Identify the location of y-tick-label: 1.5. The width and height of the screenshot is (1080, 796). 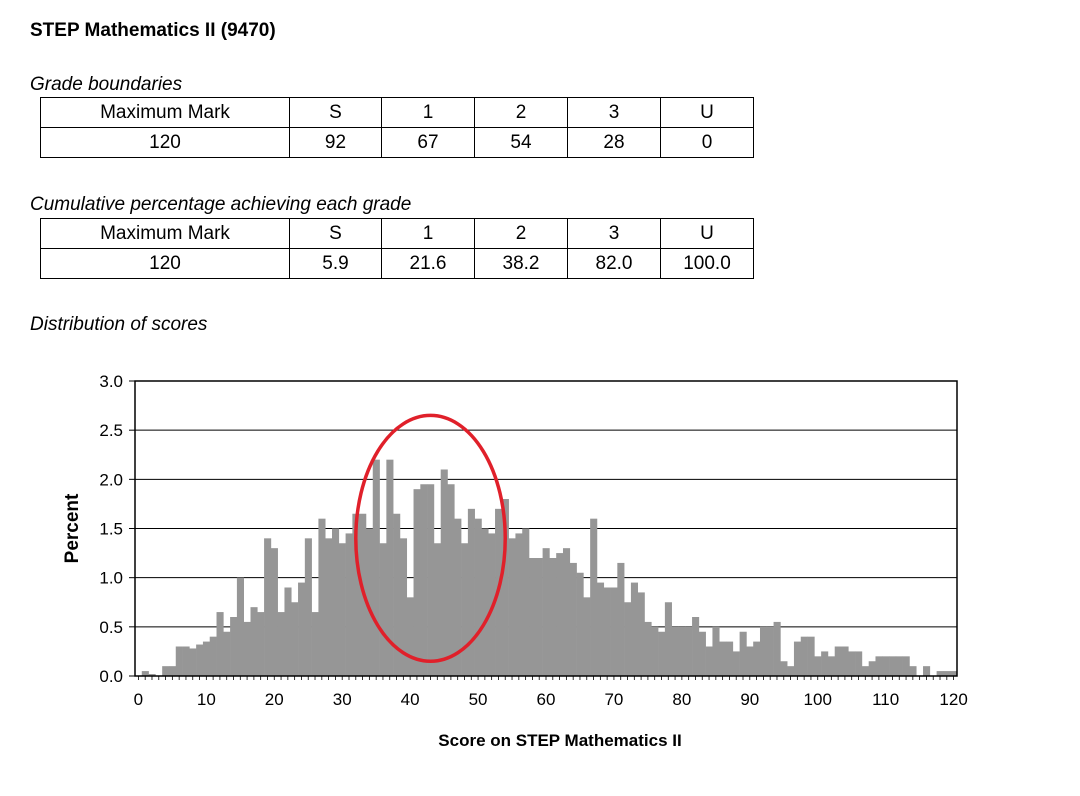
(111, 529).